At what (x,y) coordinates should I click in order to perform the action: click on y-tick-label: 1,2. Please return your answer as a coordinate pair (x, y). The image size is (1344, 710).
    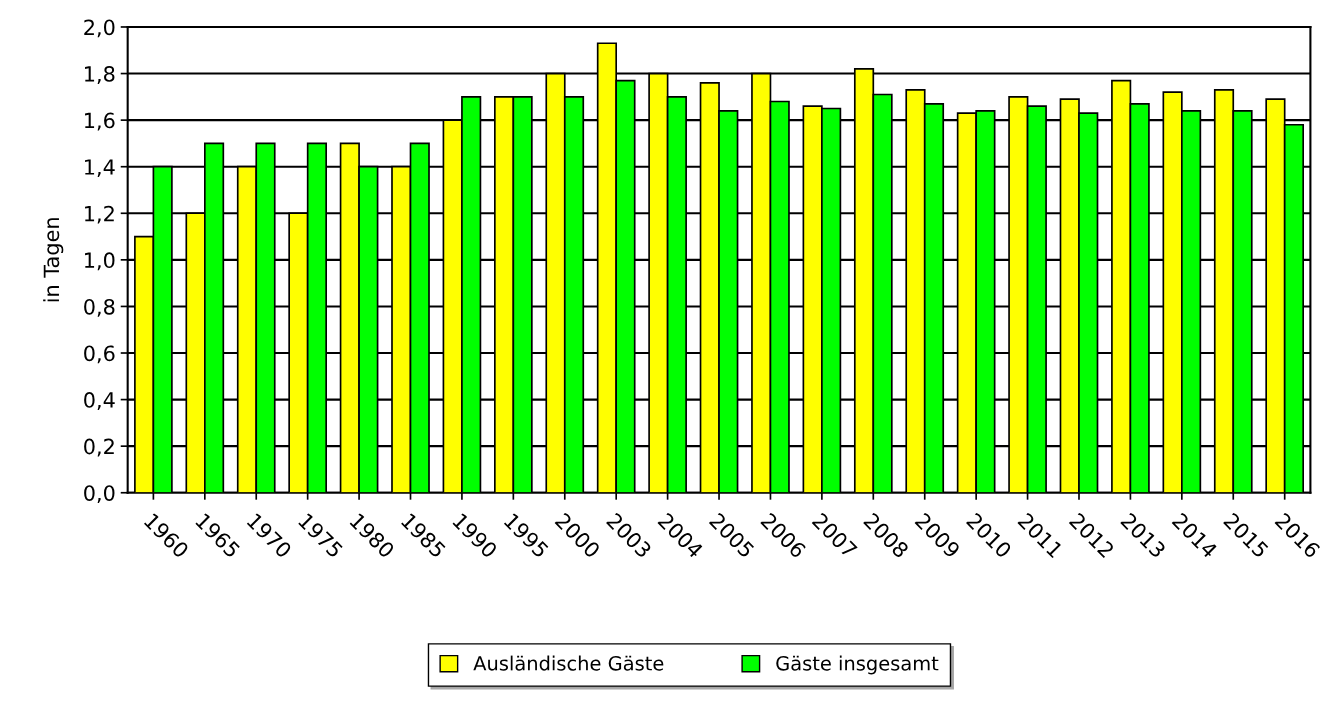
    Looking at the image, I should click on (99, 214).